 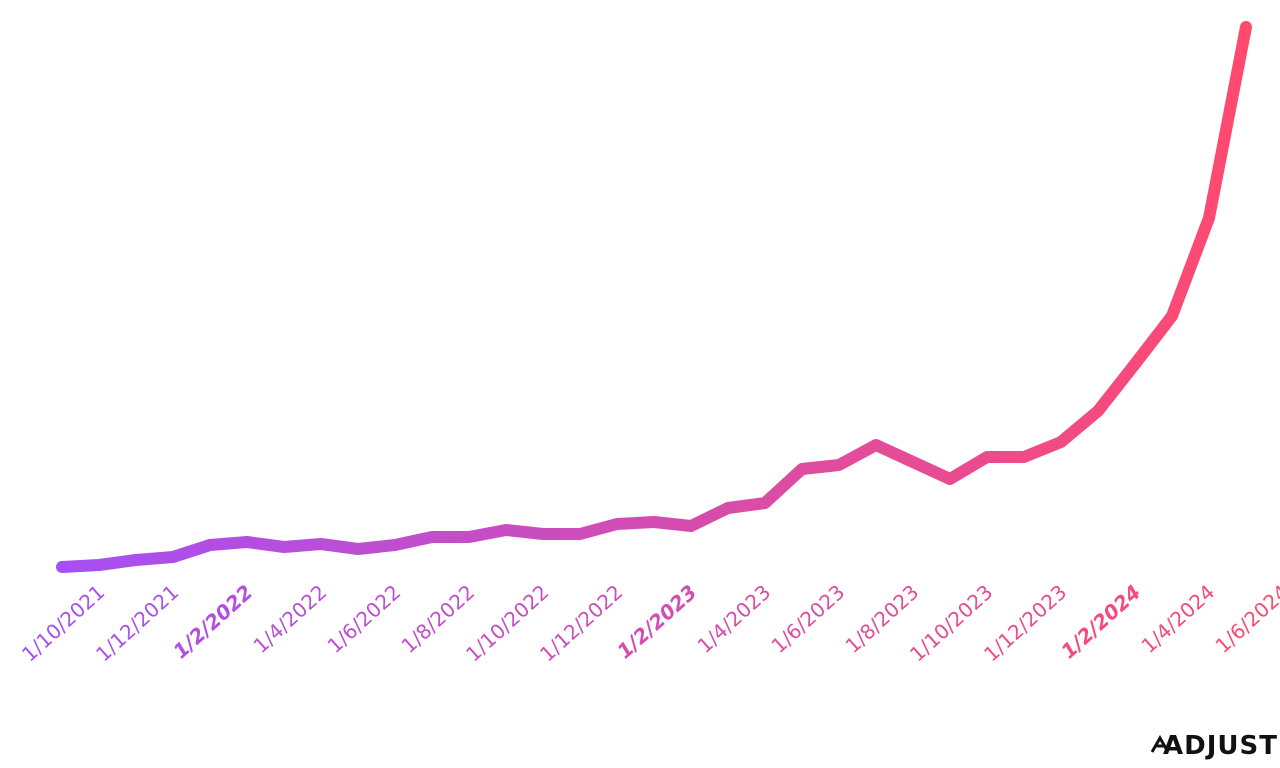 What do you see at coordinates (1220, 746) in the screenshot?
I see `logo-text: ADJUST` at bounding box center [1220, 746].